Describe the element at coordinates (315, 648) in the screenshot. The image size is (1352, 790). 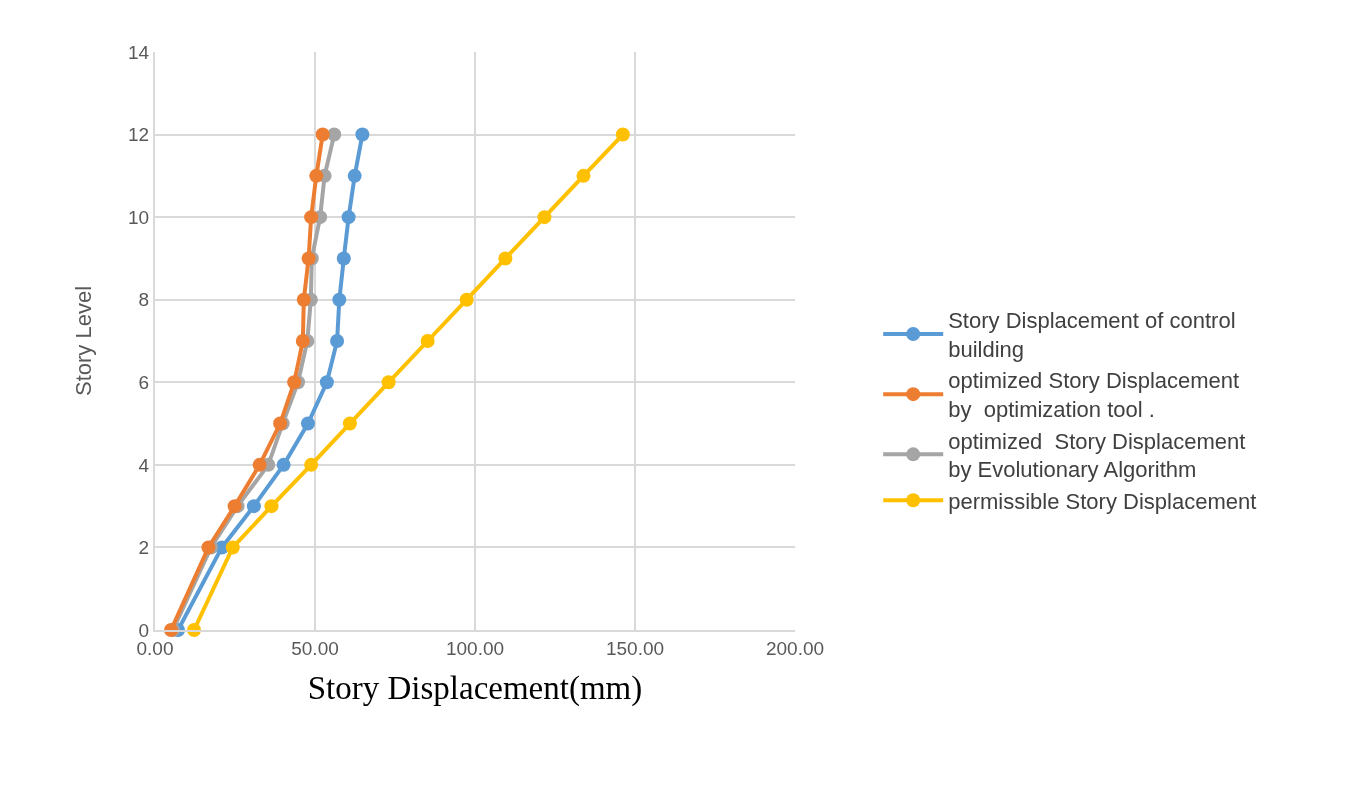
I see `x-tick-label: 50.00` at that location.